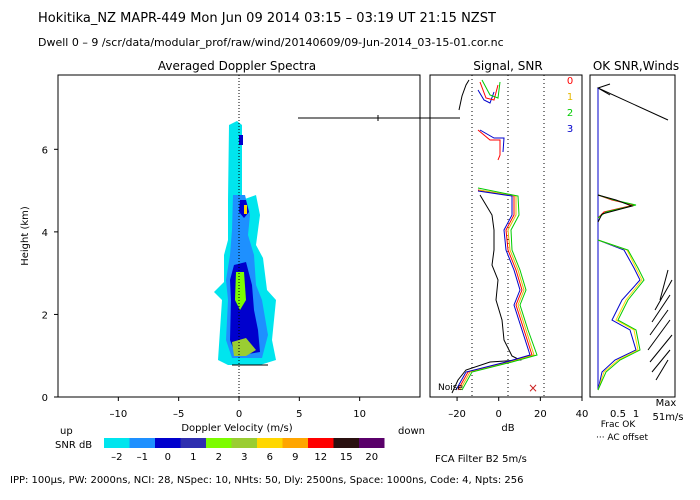 The image size is (700, 500). Describe the element at coordinates (667, 417) in the screenshot. I see `winds-max-value: 51m/s` at that location.